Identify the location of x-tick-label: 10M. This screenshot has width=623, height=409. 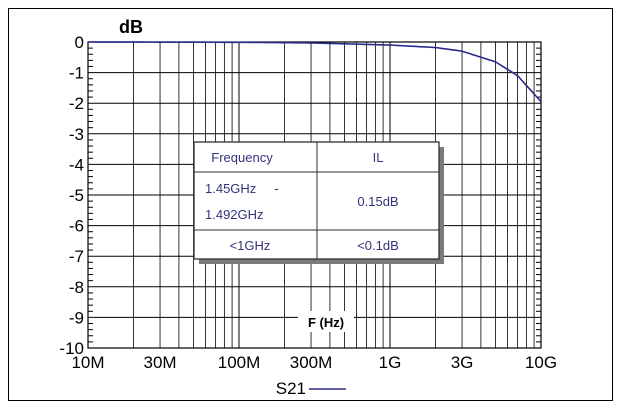
(87, 362).